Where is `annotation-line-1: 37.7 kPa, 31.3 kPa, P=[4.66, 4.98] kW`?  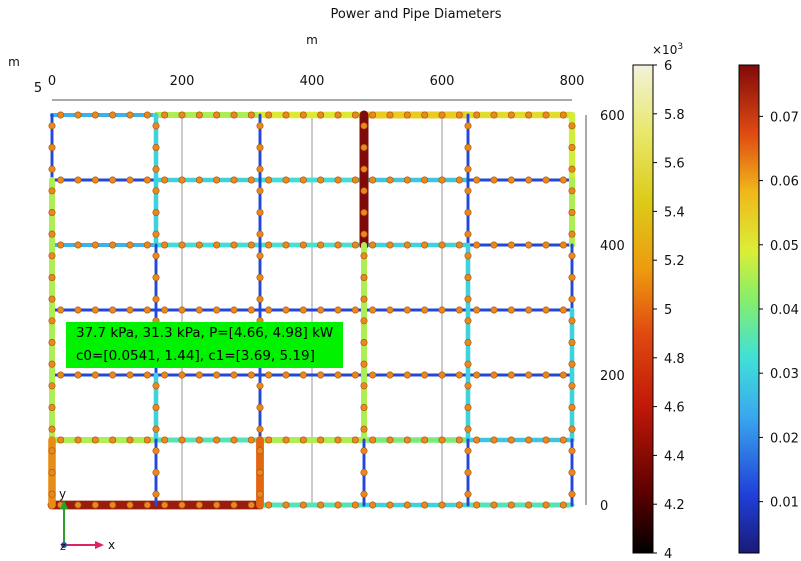 annotation-line-1: 37.7 kPa, 31.3 kPa, P=[4.66, 4.98] kW is located at coordinates (205, 333).